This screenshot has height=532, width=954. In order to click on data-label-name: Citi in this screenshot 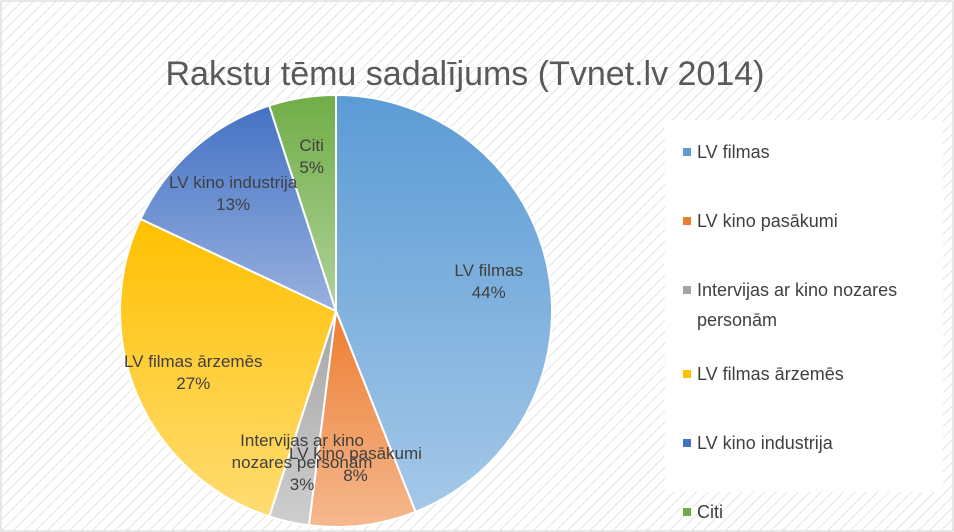, I will do `click(311, 146)`.